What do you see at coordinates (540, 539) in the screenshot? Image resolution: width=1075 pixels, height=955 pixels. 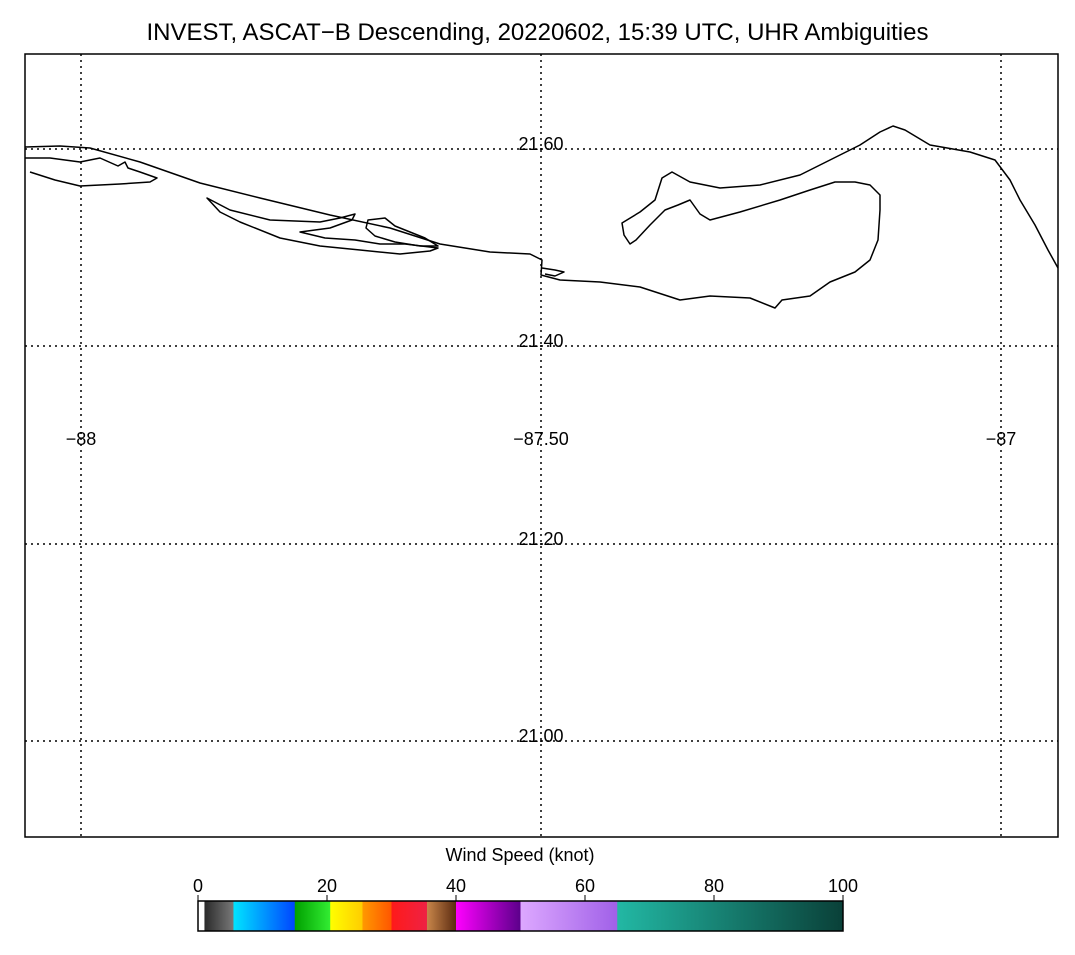 I see `lat-label-21-20: 21.20` at bounding box center [540, 539].